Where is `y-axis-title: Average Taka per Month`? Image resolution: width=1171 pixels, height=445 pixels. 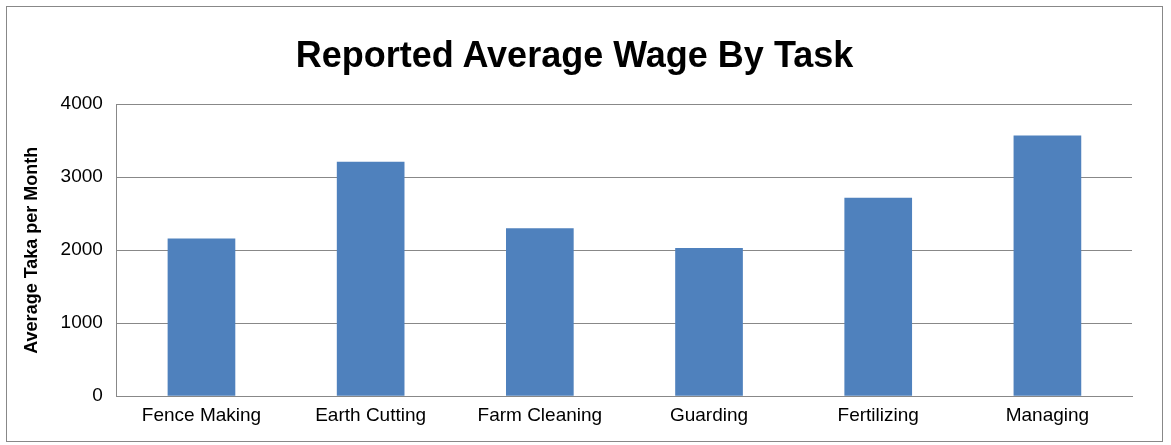
y-axis-title: Average Taka per Month is located at coordinates (30, 250).